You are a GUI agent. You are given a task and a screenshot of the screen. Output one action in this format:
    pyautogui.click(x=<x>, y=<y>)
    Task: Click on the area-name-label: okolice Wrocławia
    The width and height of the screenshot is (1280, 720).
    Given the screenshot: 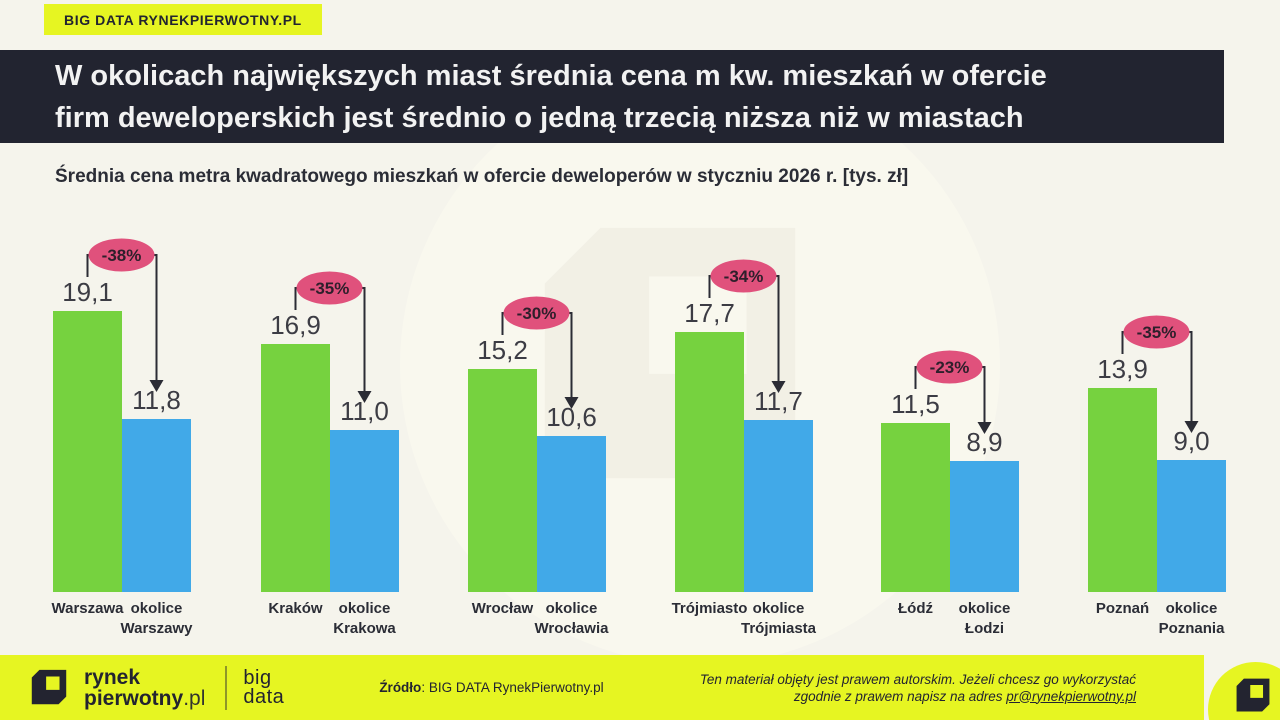 What is the action you would take?
    pyautogui.click(x=572, y=619)
    